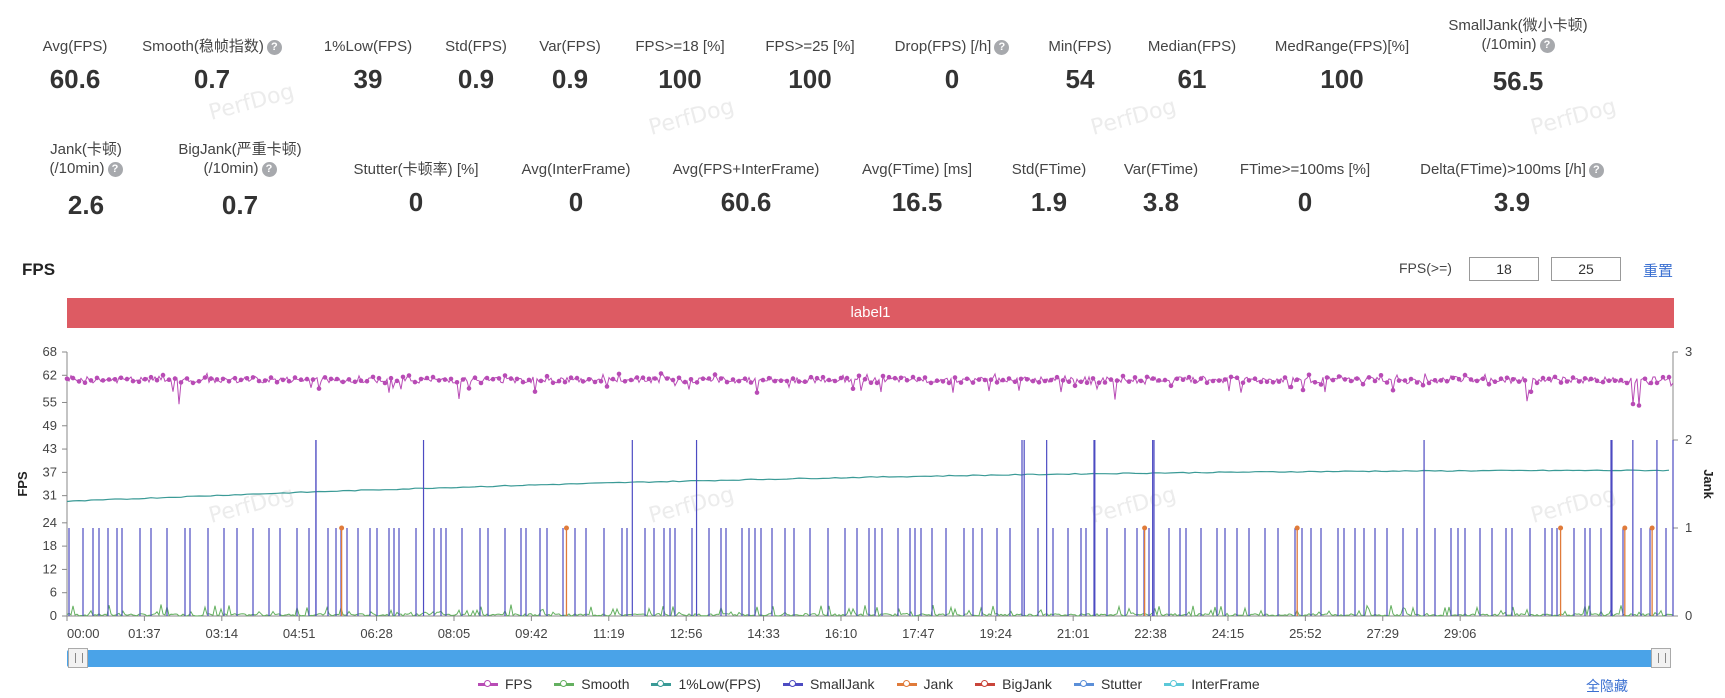  Describe the element at coordinates (1518, 81) in the screenshot. I see `metric-value: 56.5` at that location.